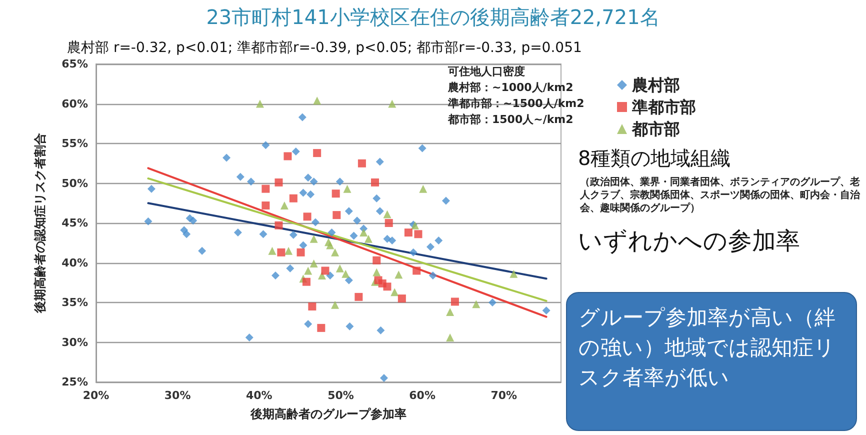 This screenshot has width=866, height=435. I want to click on annotation: 準都市部：~1500人/km2, so click(515, 103).